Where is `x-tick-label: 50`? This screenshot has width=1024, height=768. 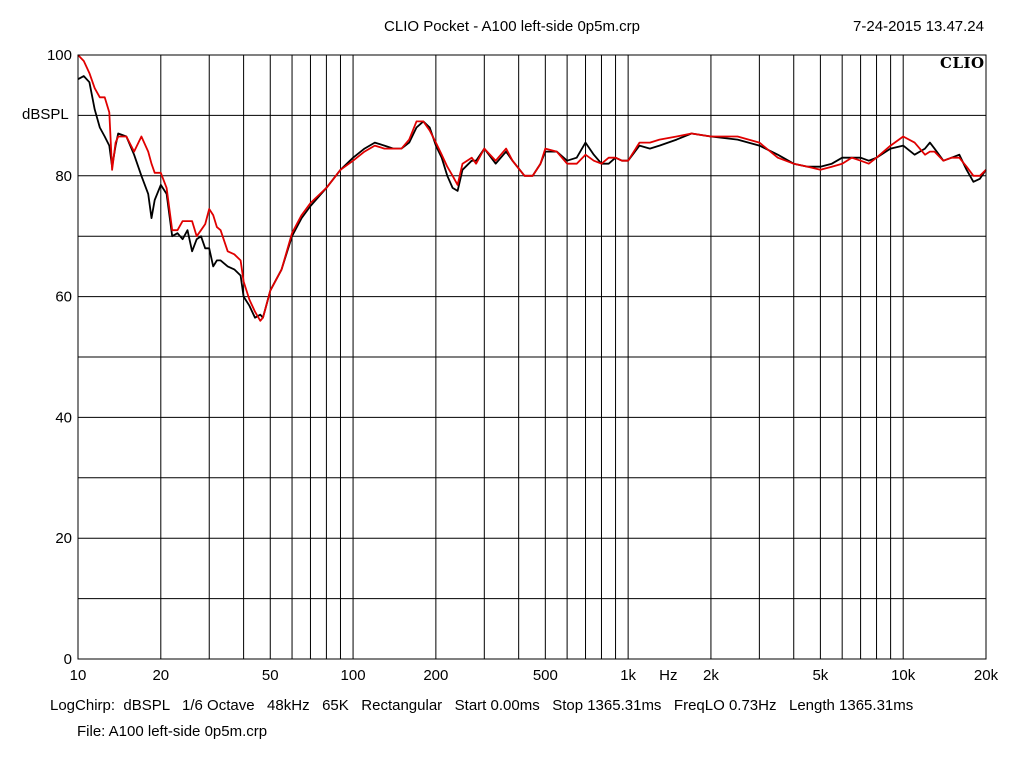 x-tick-label: 50 is located at coordinates (270, 675).